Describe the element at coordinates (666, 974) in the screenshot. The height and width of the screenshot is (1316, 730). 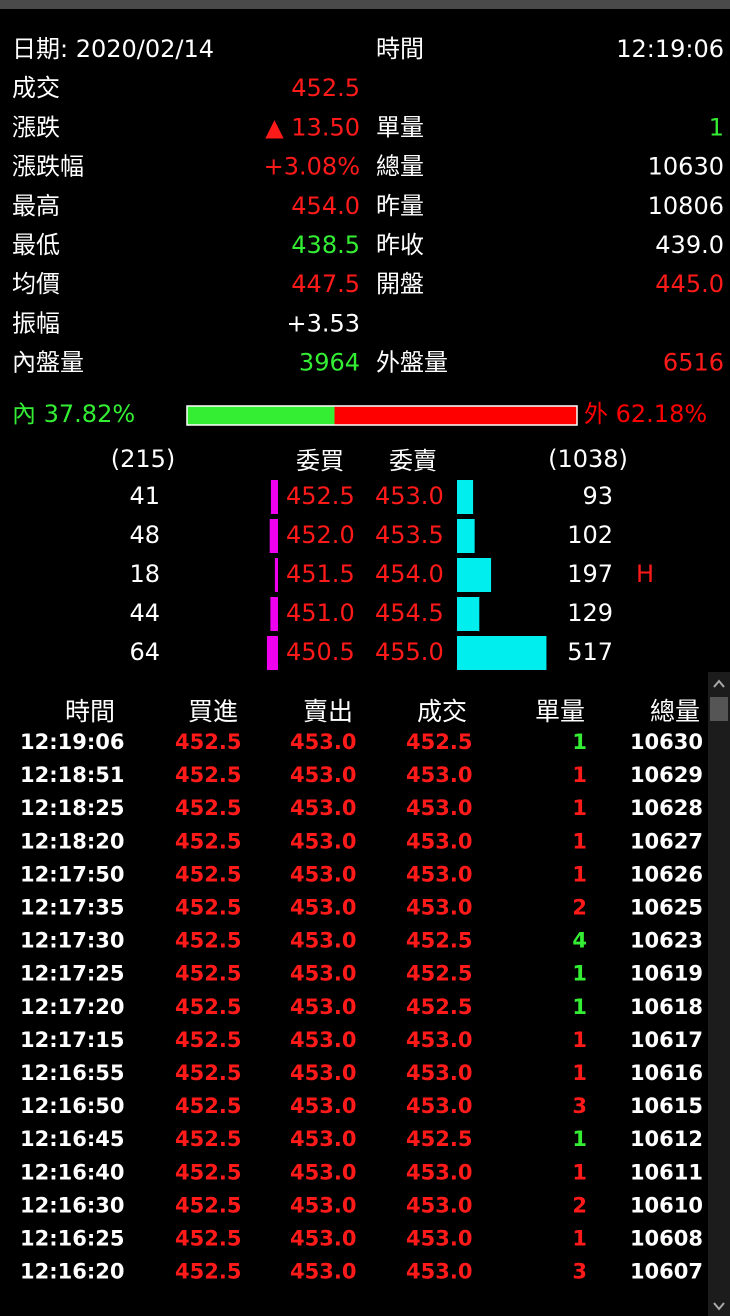
I see `trade-total: 10619` at that location.